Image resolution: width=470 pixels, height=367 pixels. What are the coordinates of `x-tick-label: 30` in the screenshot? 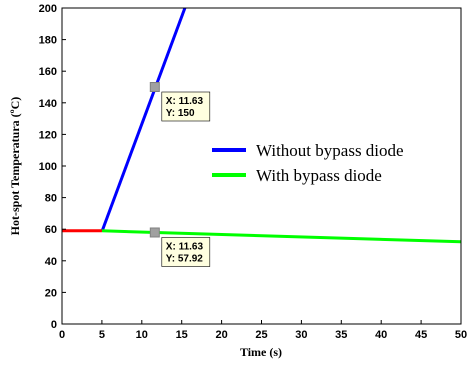 It's located at (301, 335).